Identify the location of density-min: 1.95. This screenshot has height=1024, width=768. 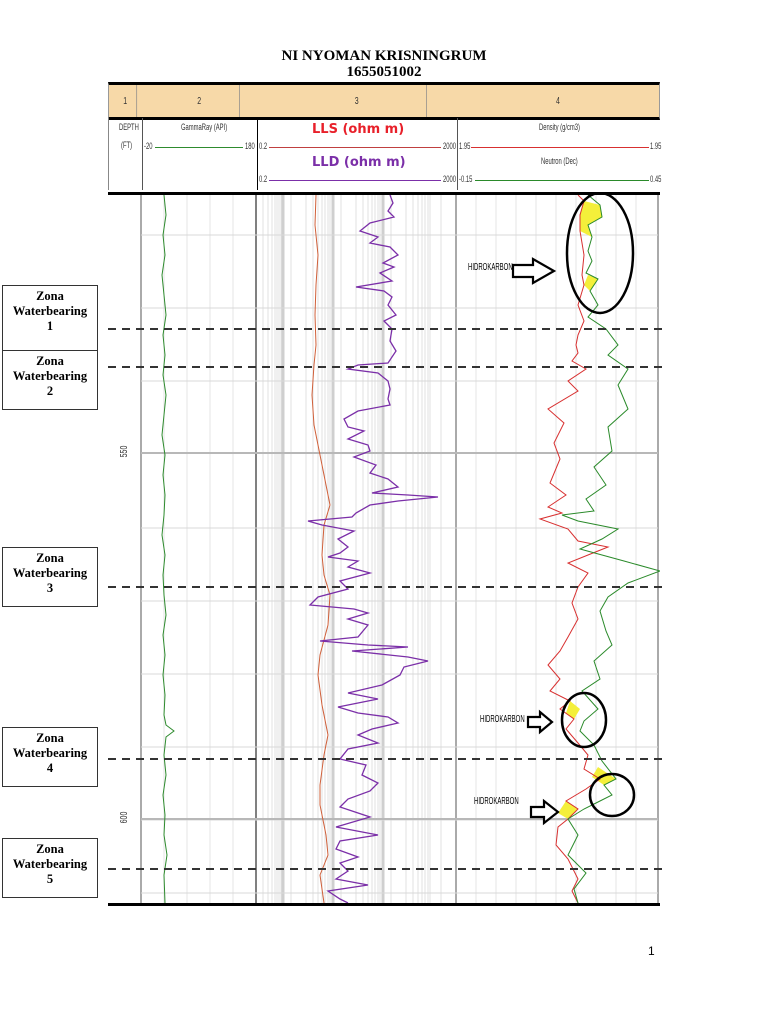
(465, 146).